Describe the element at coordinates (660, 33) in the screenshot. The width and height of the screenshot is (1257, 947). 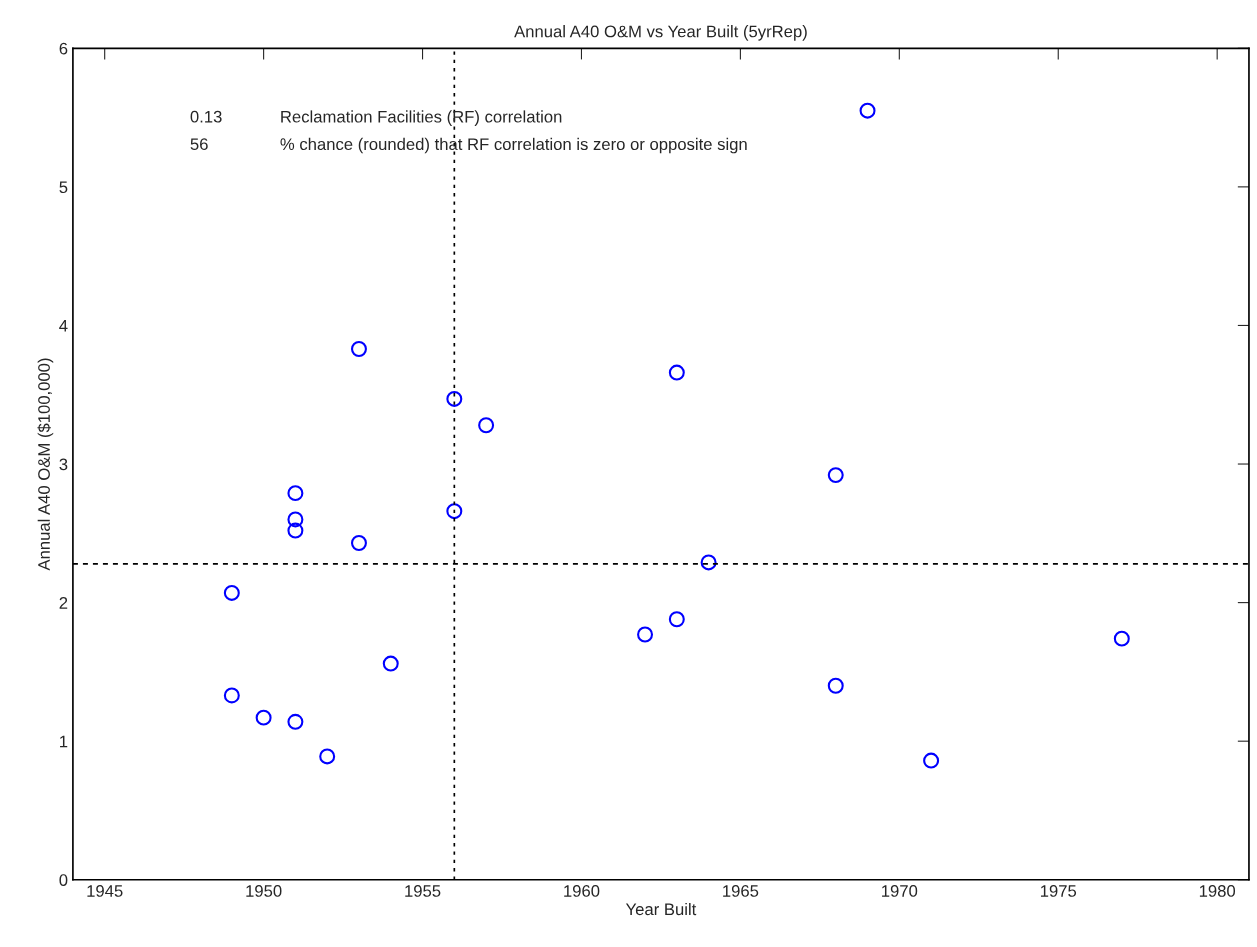
I see `chart-title: Annual A40 O&M vs Year Built (5yrRep)` at that location.